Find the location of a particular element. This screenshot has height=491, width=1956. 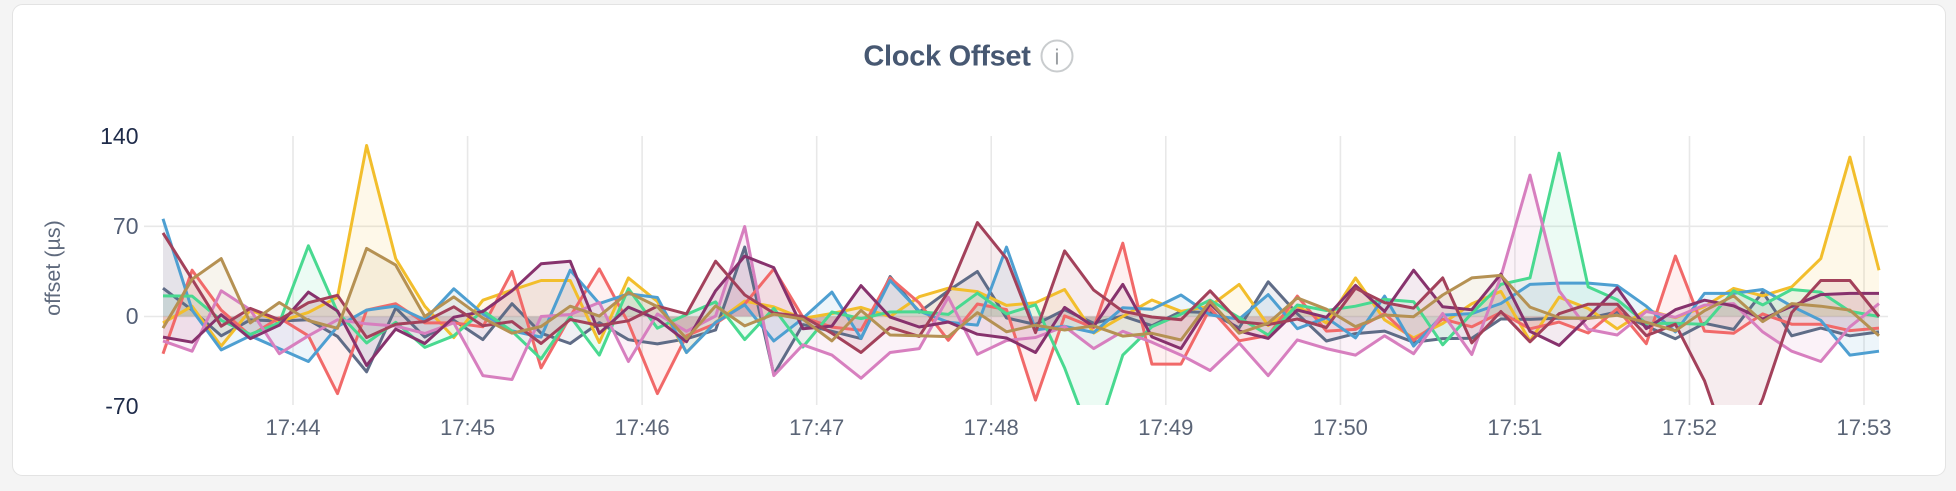

svg-text: Clock Offset is located at coordinates (947, 57).